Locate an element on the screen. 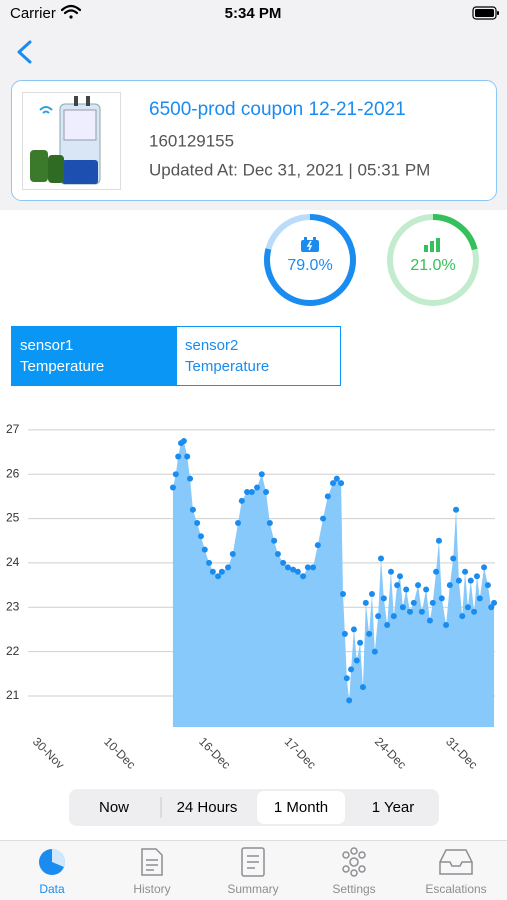 The width and height of the screenshot is (507, 900). carrier: Carrier is located at coordinates (33, 13).